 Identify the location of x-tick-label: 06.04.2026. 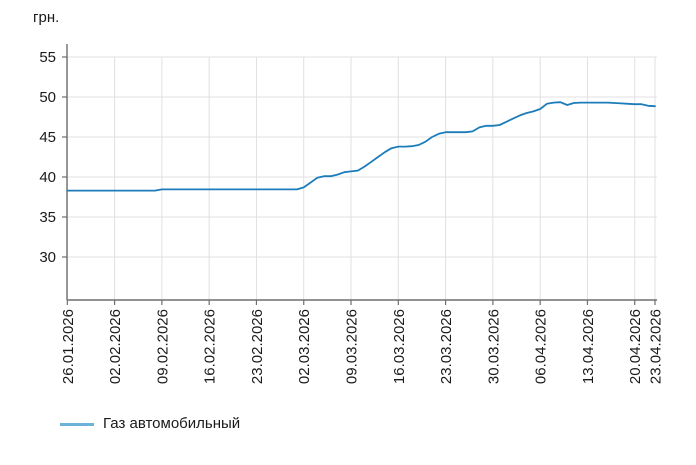
(541, 346).